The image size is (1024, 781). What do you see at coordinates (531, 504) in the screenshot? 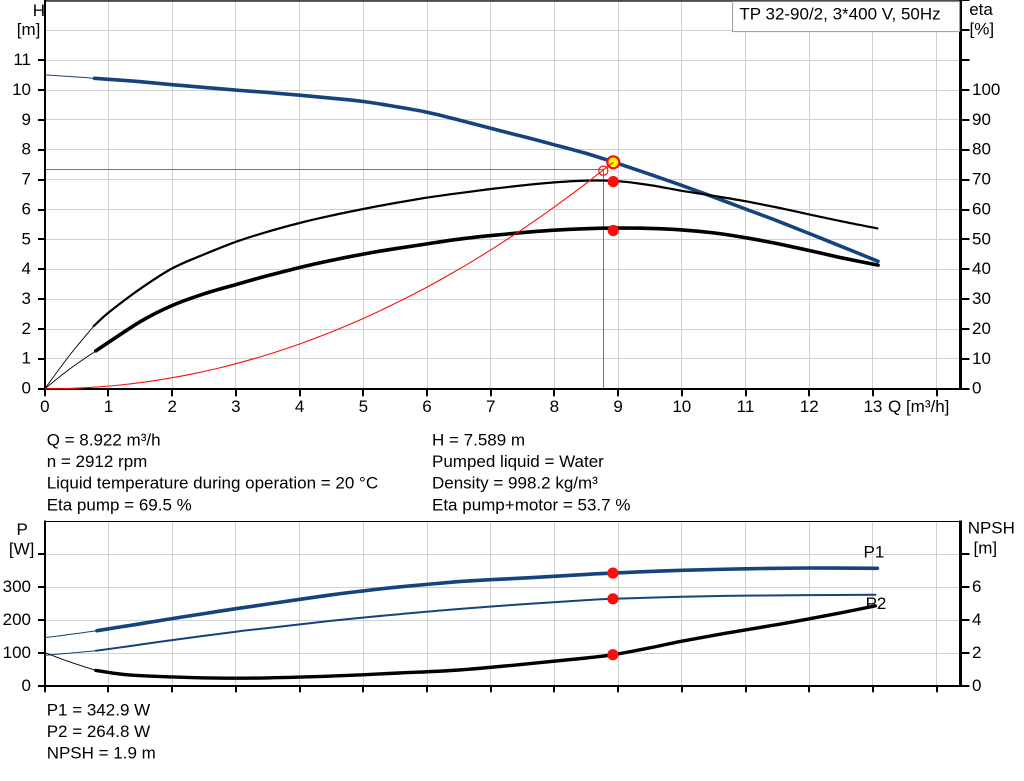
I see `svg-text: Eta pump+motor = 53.7 %` at bounding box center [531, 504].